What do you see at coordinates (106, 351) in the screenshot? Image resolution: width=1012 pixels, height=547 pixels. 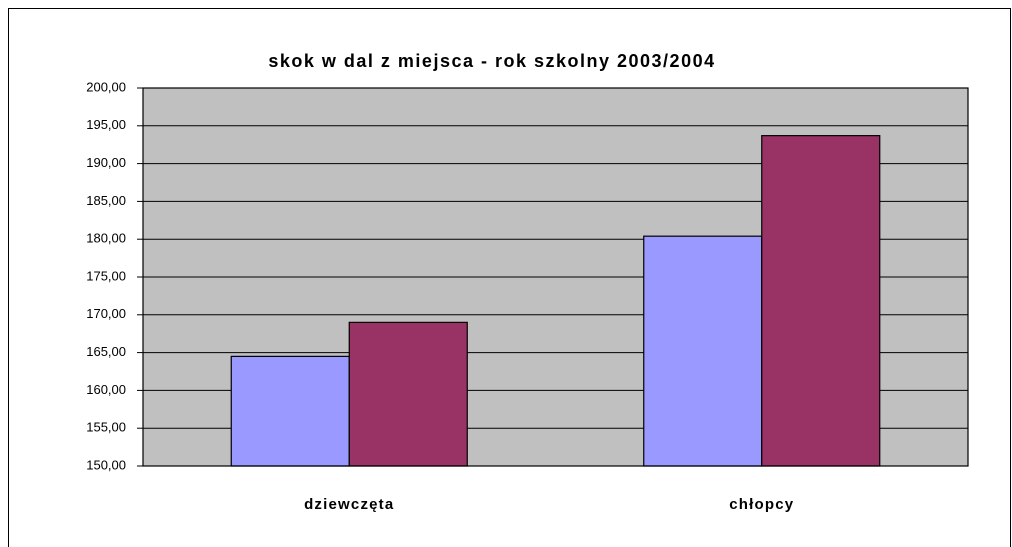 I see `y-tick-label: 165,00` at bounding box center [106, 351].